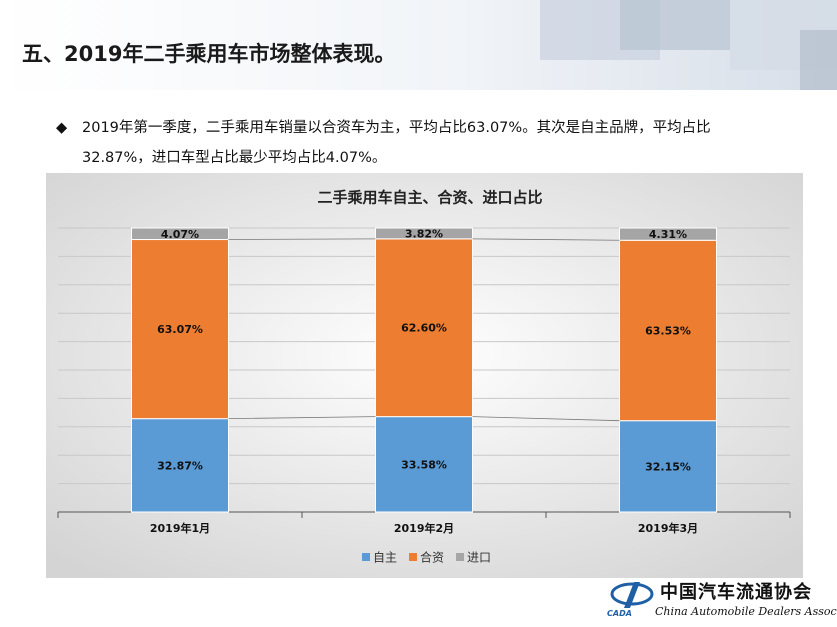 The height and width of the screenshot is (627, 837). What do you see at coordinates (479, 558) in the screenshot?
I see `legend-label: 进口` at bounding box center [479, 558].